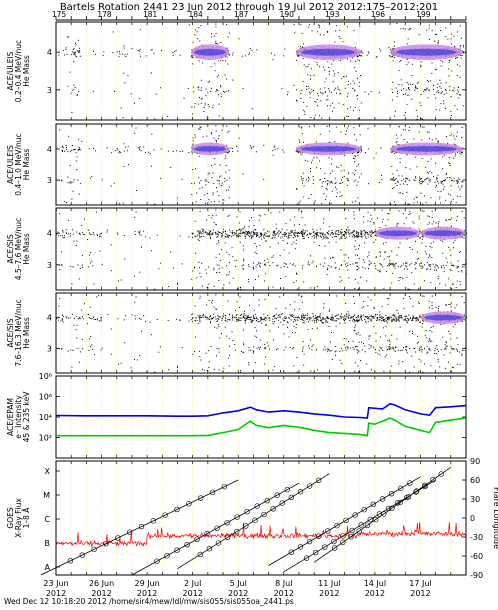 This screenshot has height=610, width=498. Describe the element at coordinates (378, 14) in the screenshot. I see `doy-tick-label: 196` at that location.